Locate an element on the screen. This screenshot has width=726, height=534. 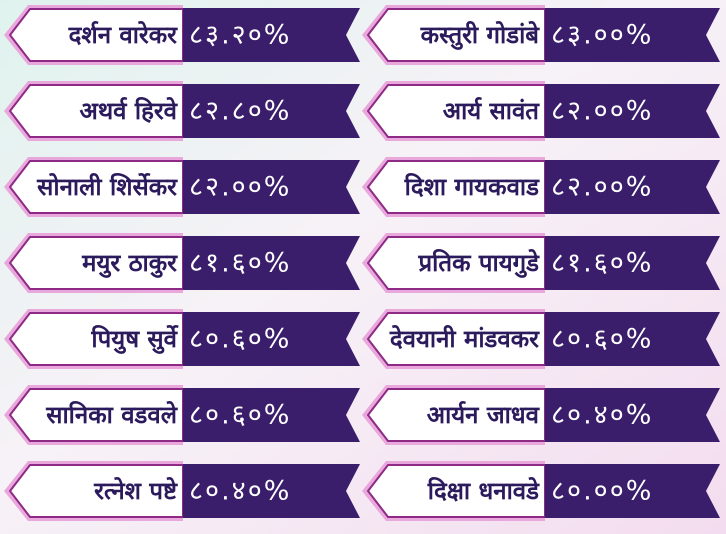
student-name: सानिका वडवले is located at coordinates (112, 415).